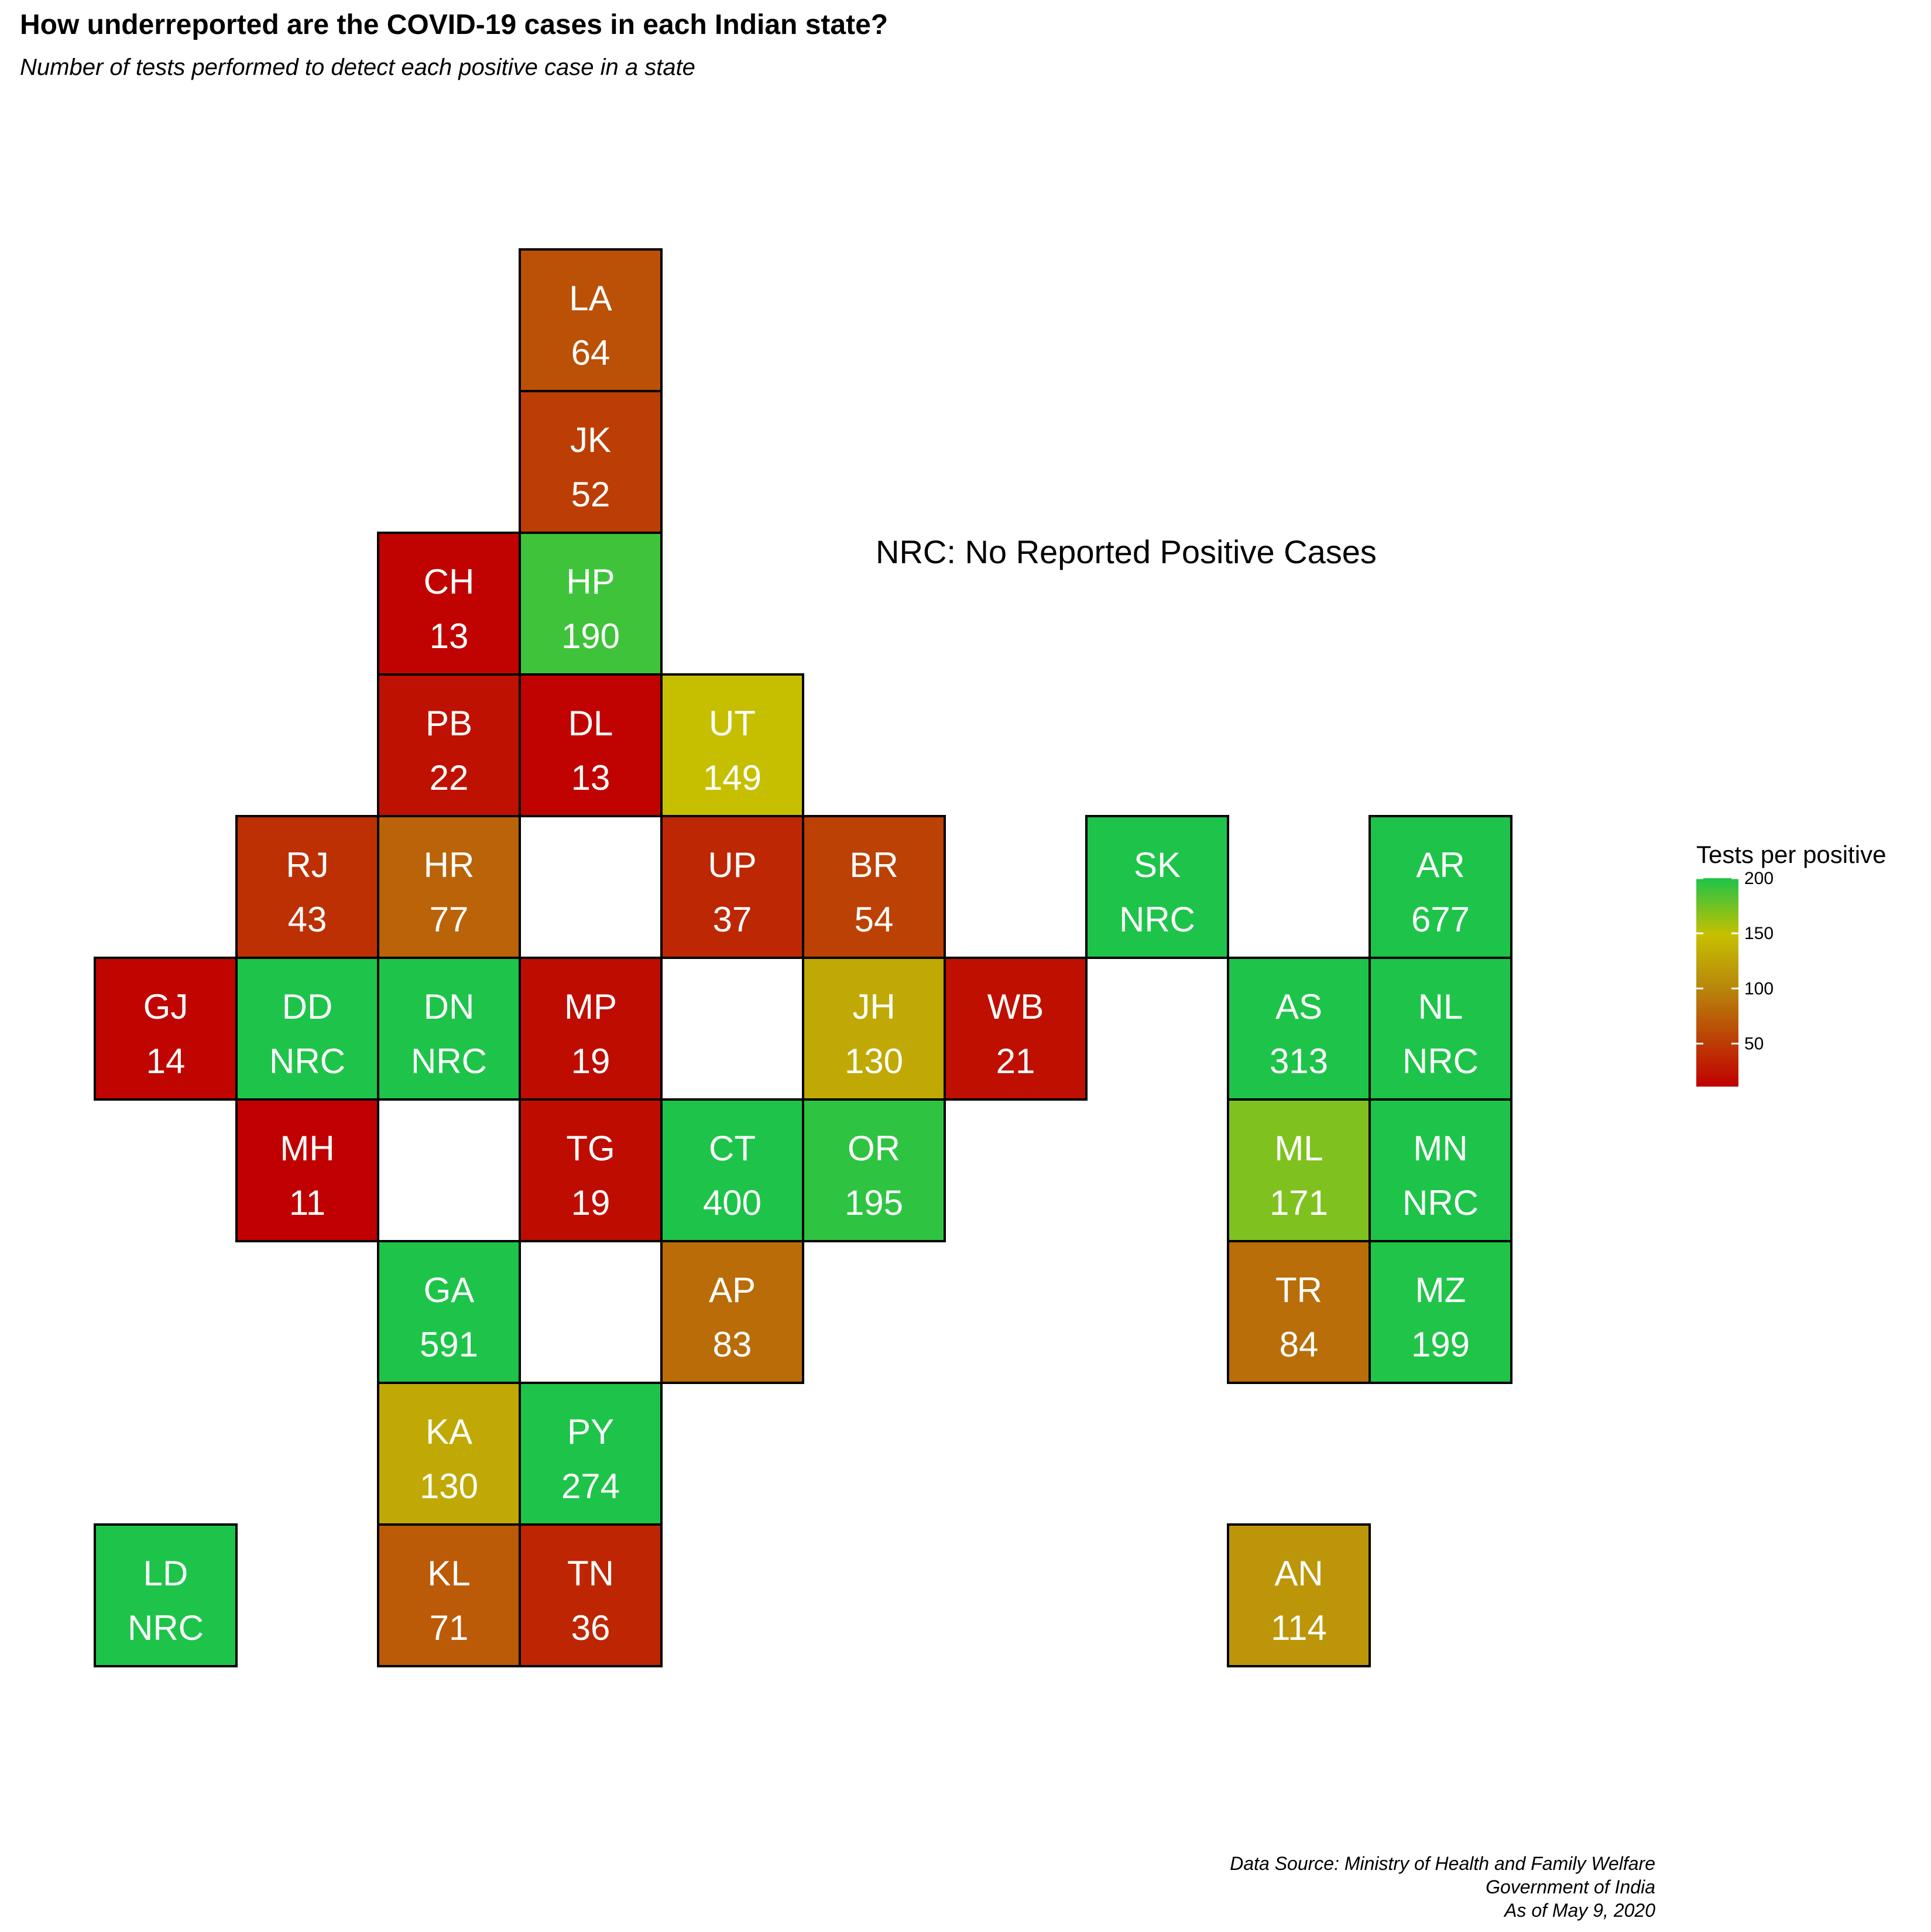 This screenshot has height=1932, width=1931. I want to click on tile-code: TG, so click(590, 1148).